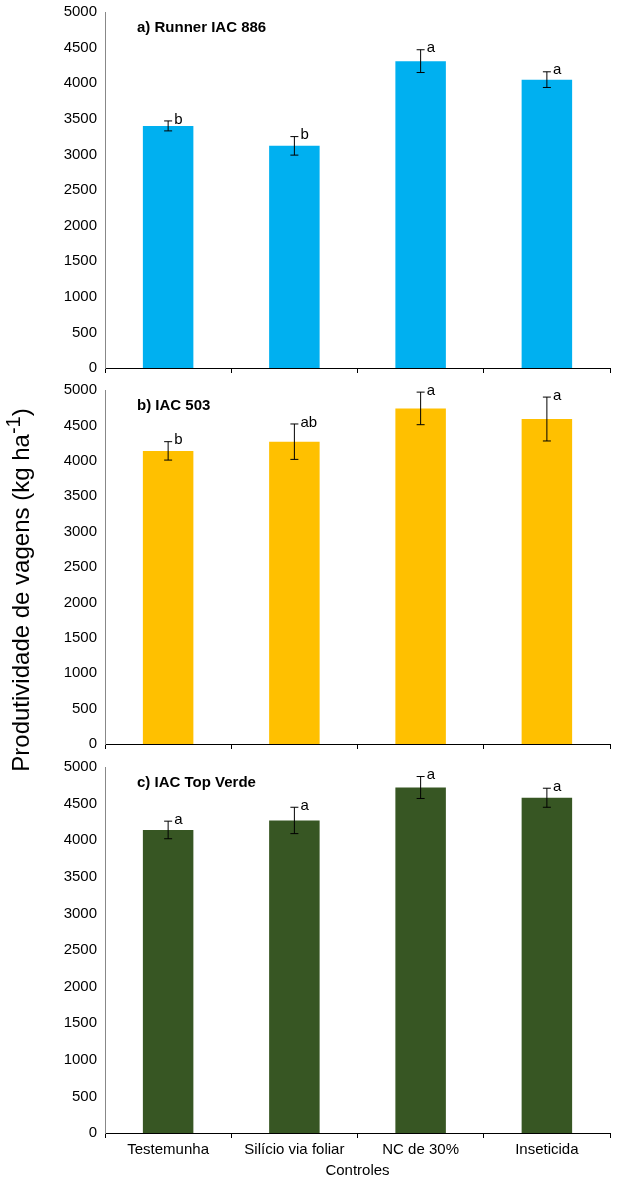  What do you see at coordinates (174, 404) in the screenshot?
I see `chart-title: b) IAC 503` at bounding box center [174, 404].